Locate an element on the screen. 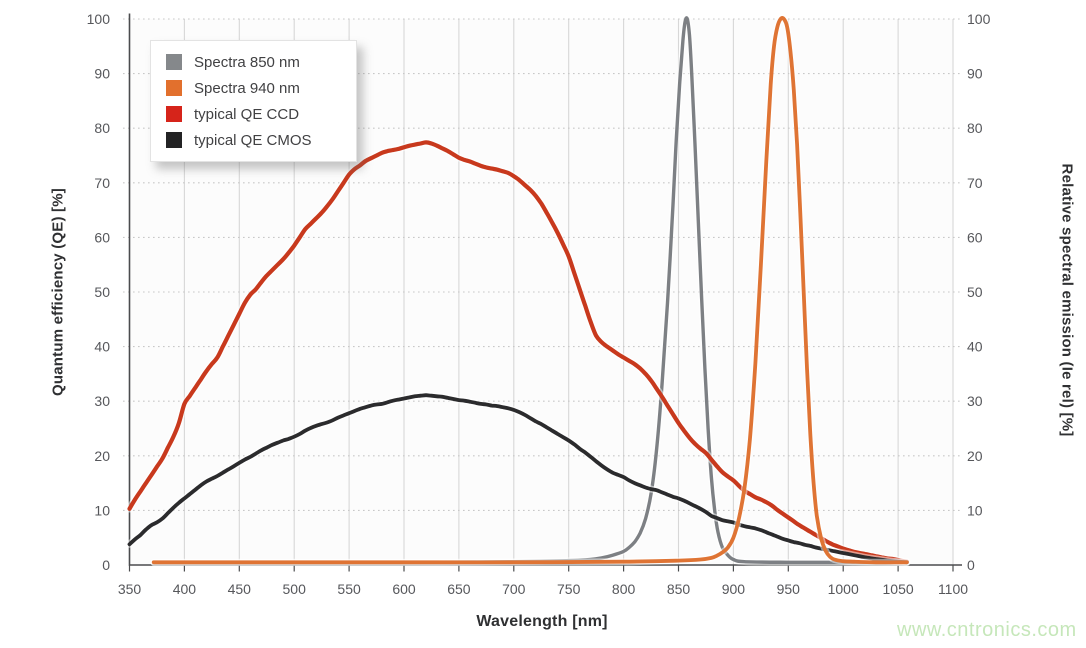 The height and width of the screenshot is (648, 1086). y-tick-label-left: 70 is located at coordinates (102, 183).